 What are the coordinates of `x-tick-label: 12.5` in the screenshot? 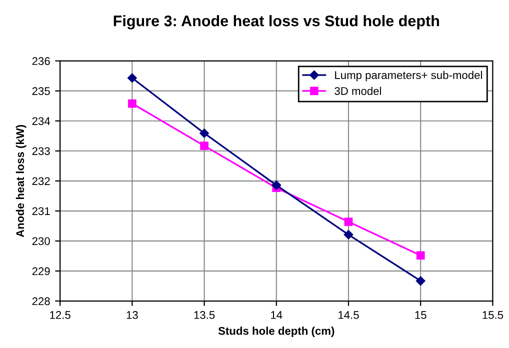 It's located at (60, 315).